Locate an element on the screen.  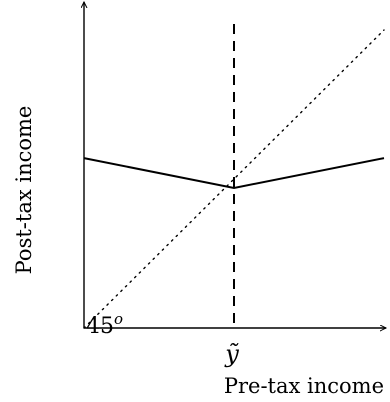
angle-label: 45o is located at coordinates (104, 324).